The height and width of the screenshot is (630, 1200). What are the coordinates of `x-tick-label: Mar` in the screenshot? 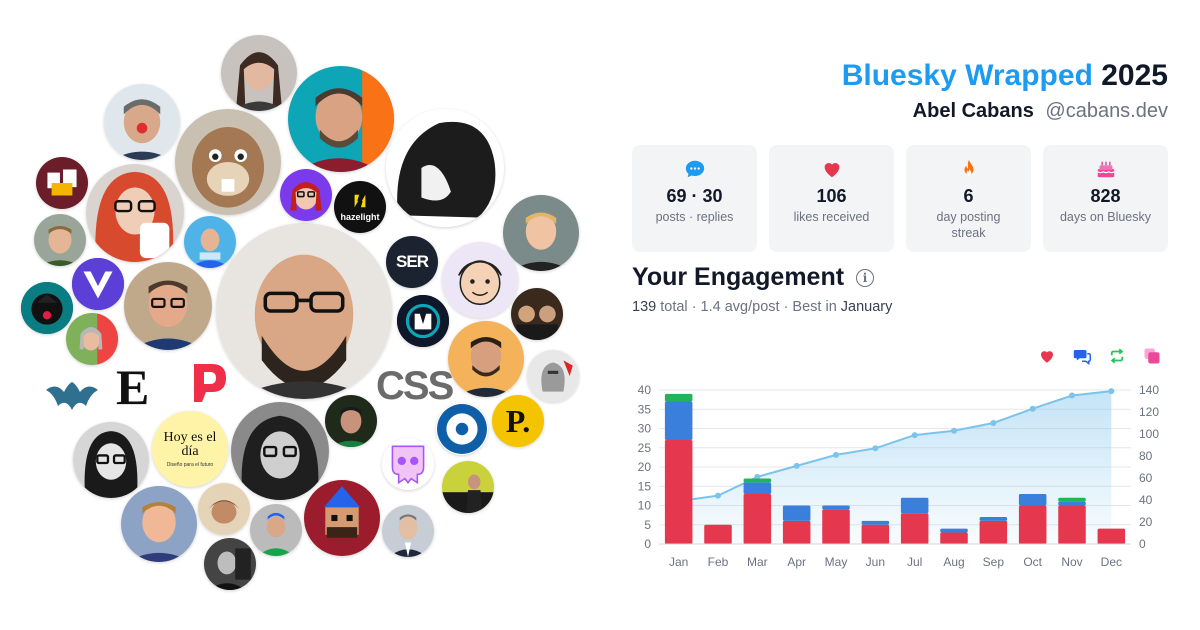 It's located at (757, 562).